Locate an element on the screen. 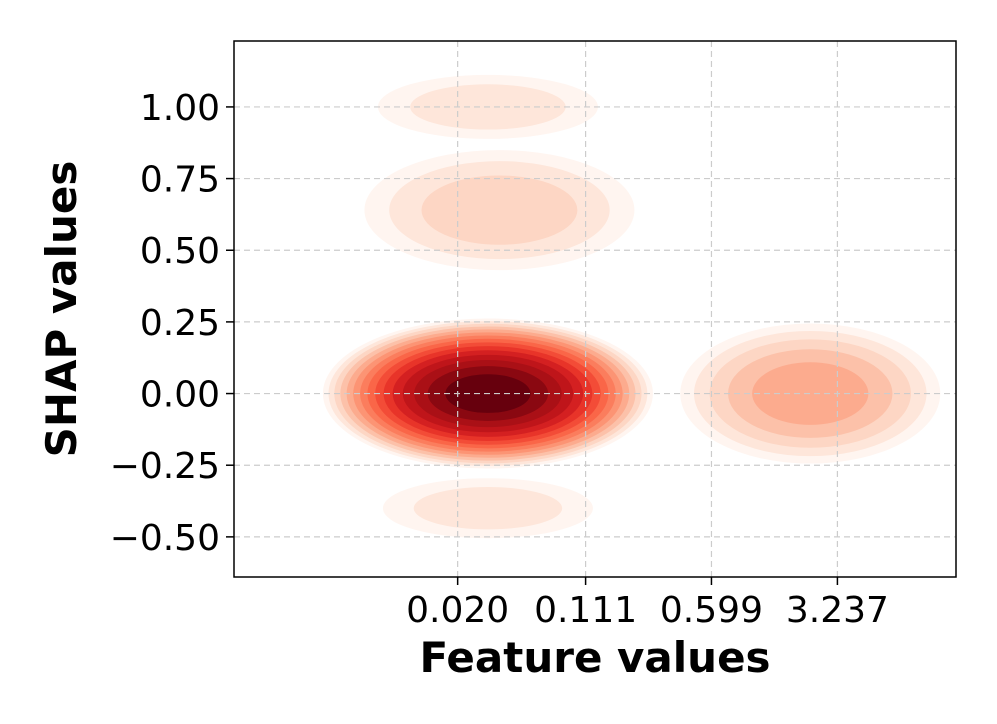 Image resolution: width=997 pixels, height=724 pixels. y-tick-label: 0.75 is located at coordinates (180, 180).